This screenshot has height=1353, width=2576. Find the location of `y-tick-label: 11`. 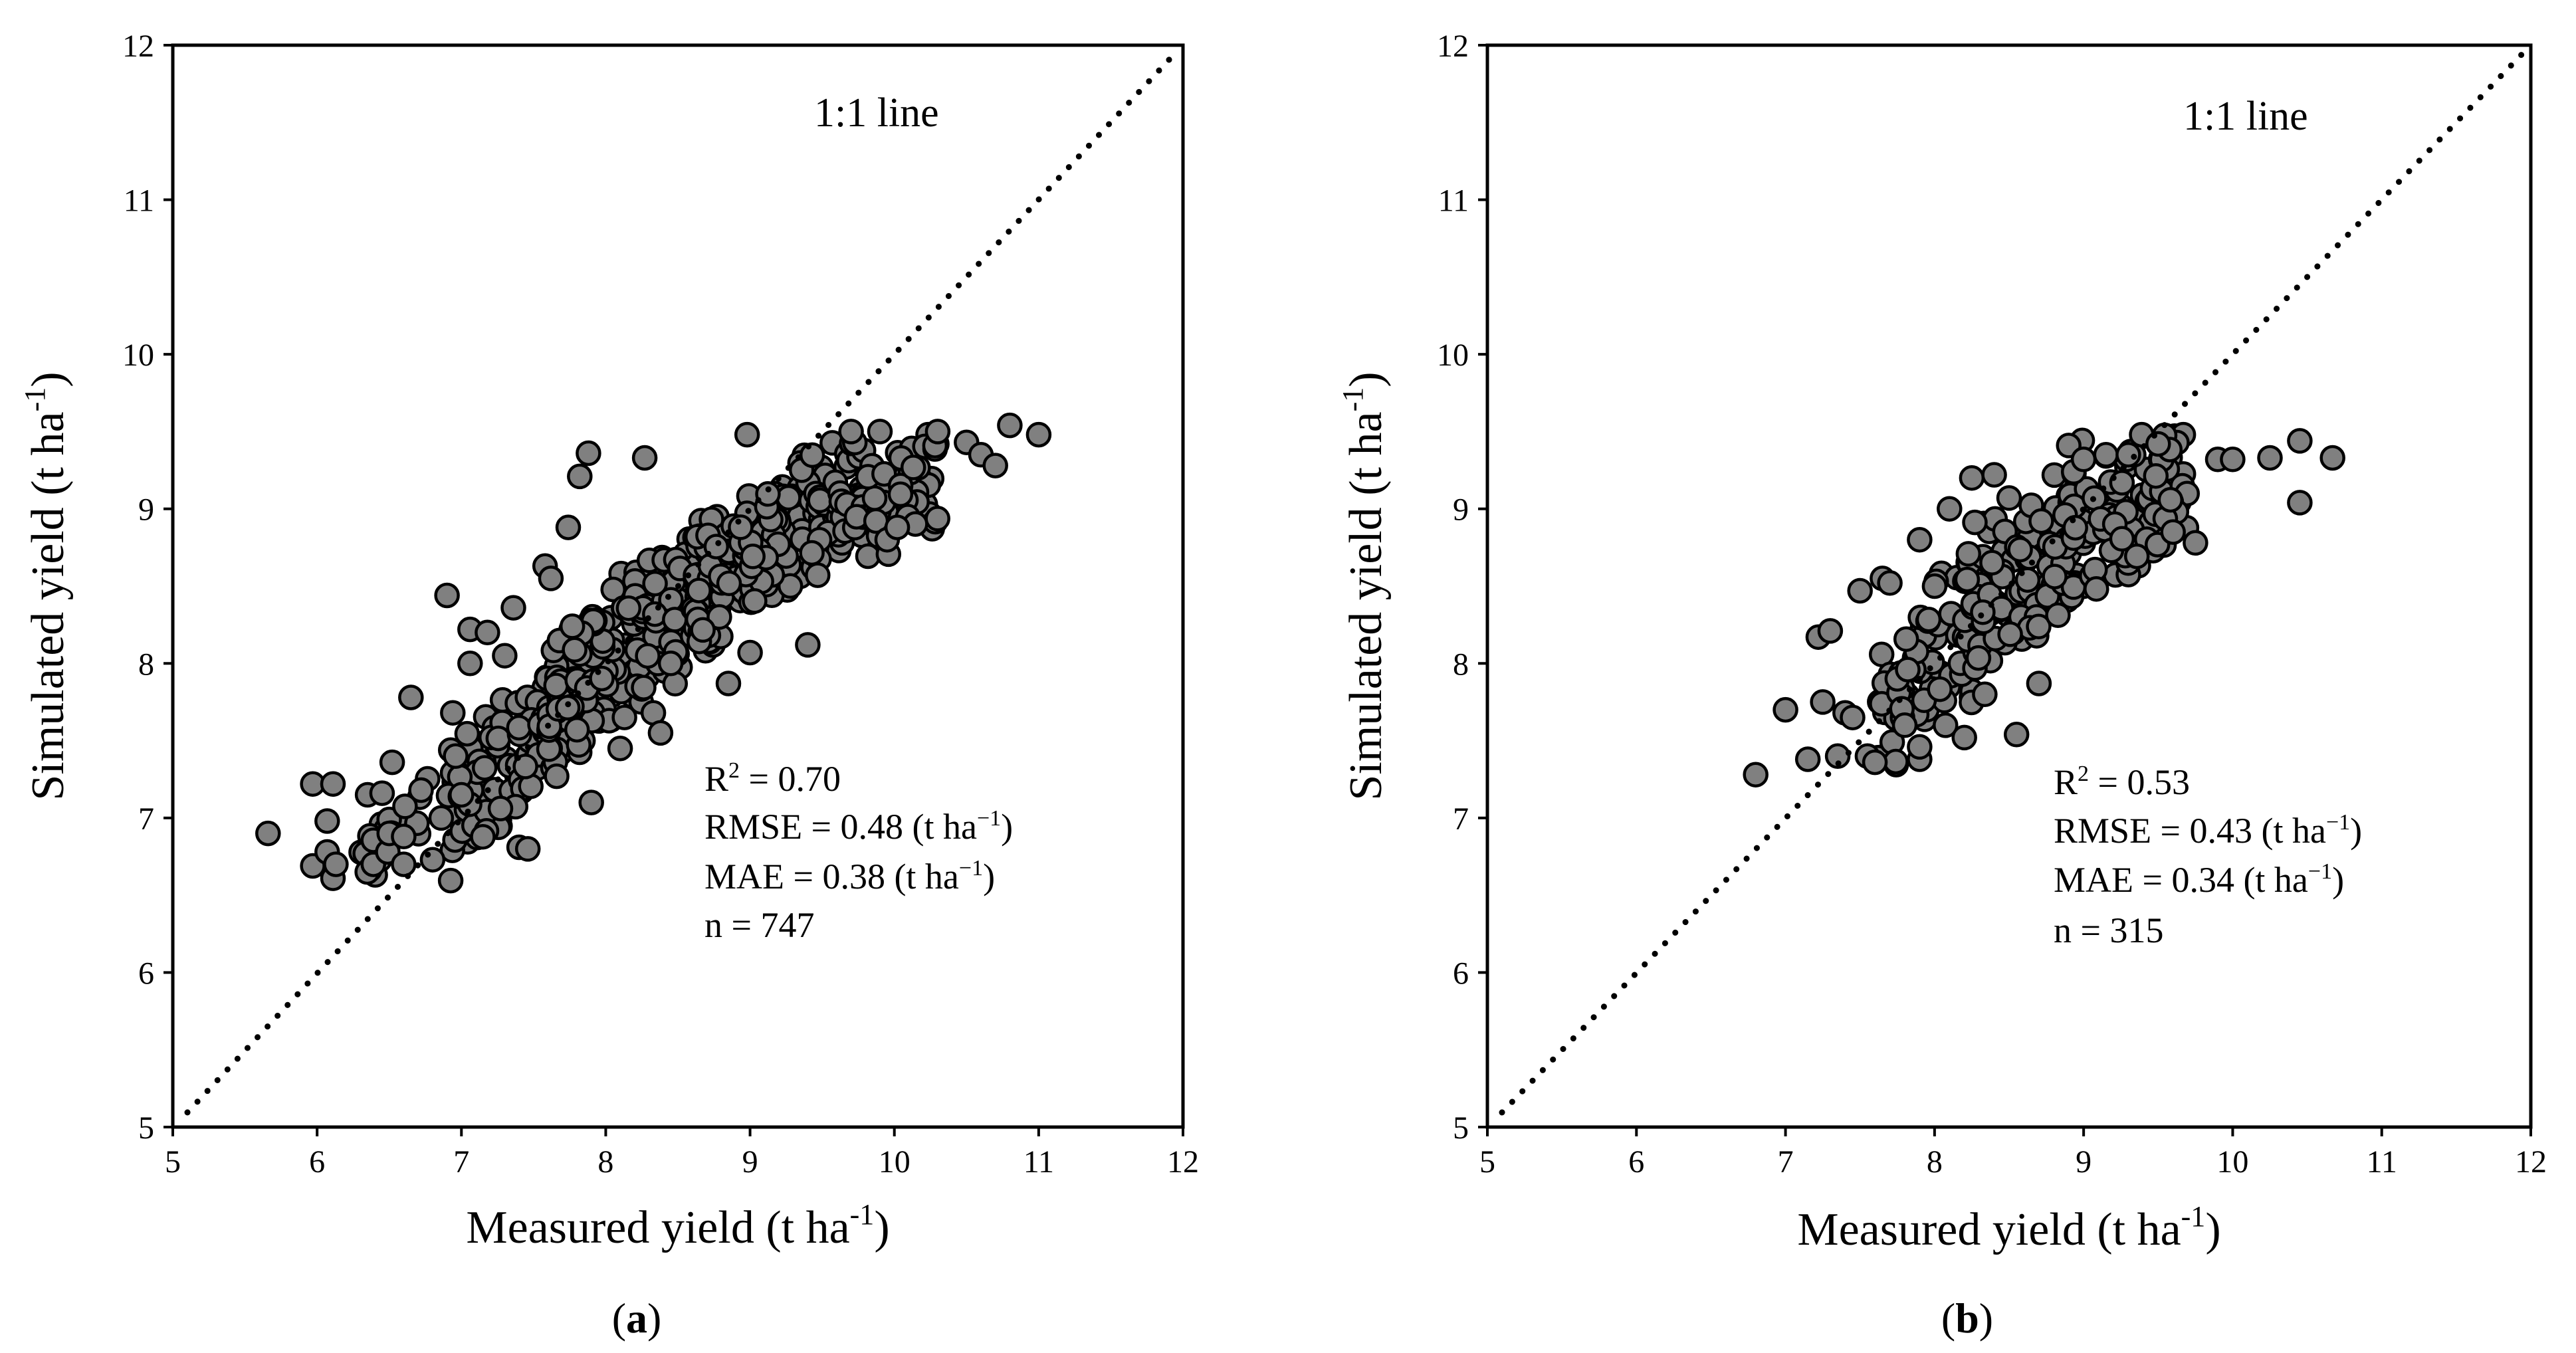

y-tick-label: 11 is located at coordinates (139, 201).